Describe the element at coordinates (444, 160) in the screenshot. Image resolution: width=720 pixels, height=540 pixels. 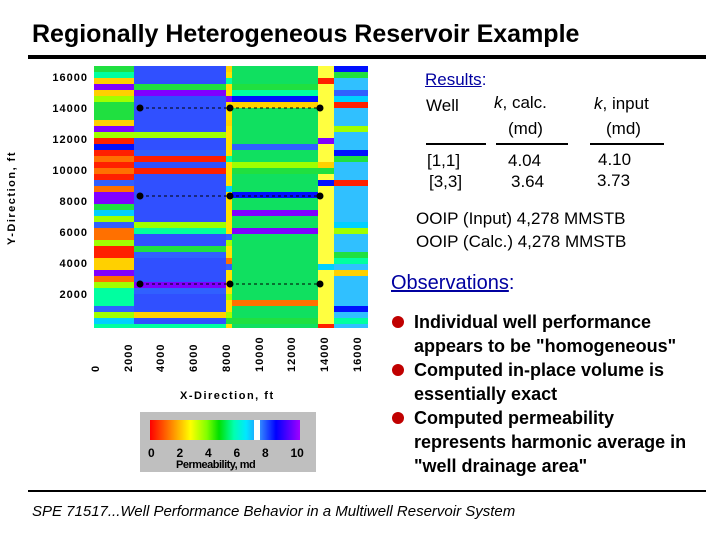
I see `well-row-1: [1,1]` at that location.